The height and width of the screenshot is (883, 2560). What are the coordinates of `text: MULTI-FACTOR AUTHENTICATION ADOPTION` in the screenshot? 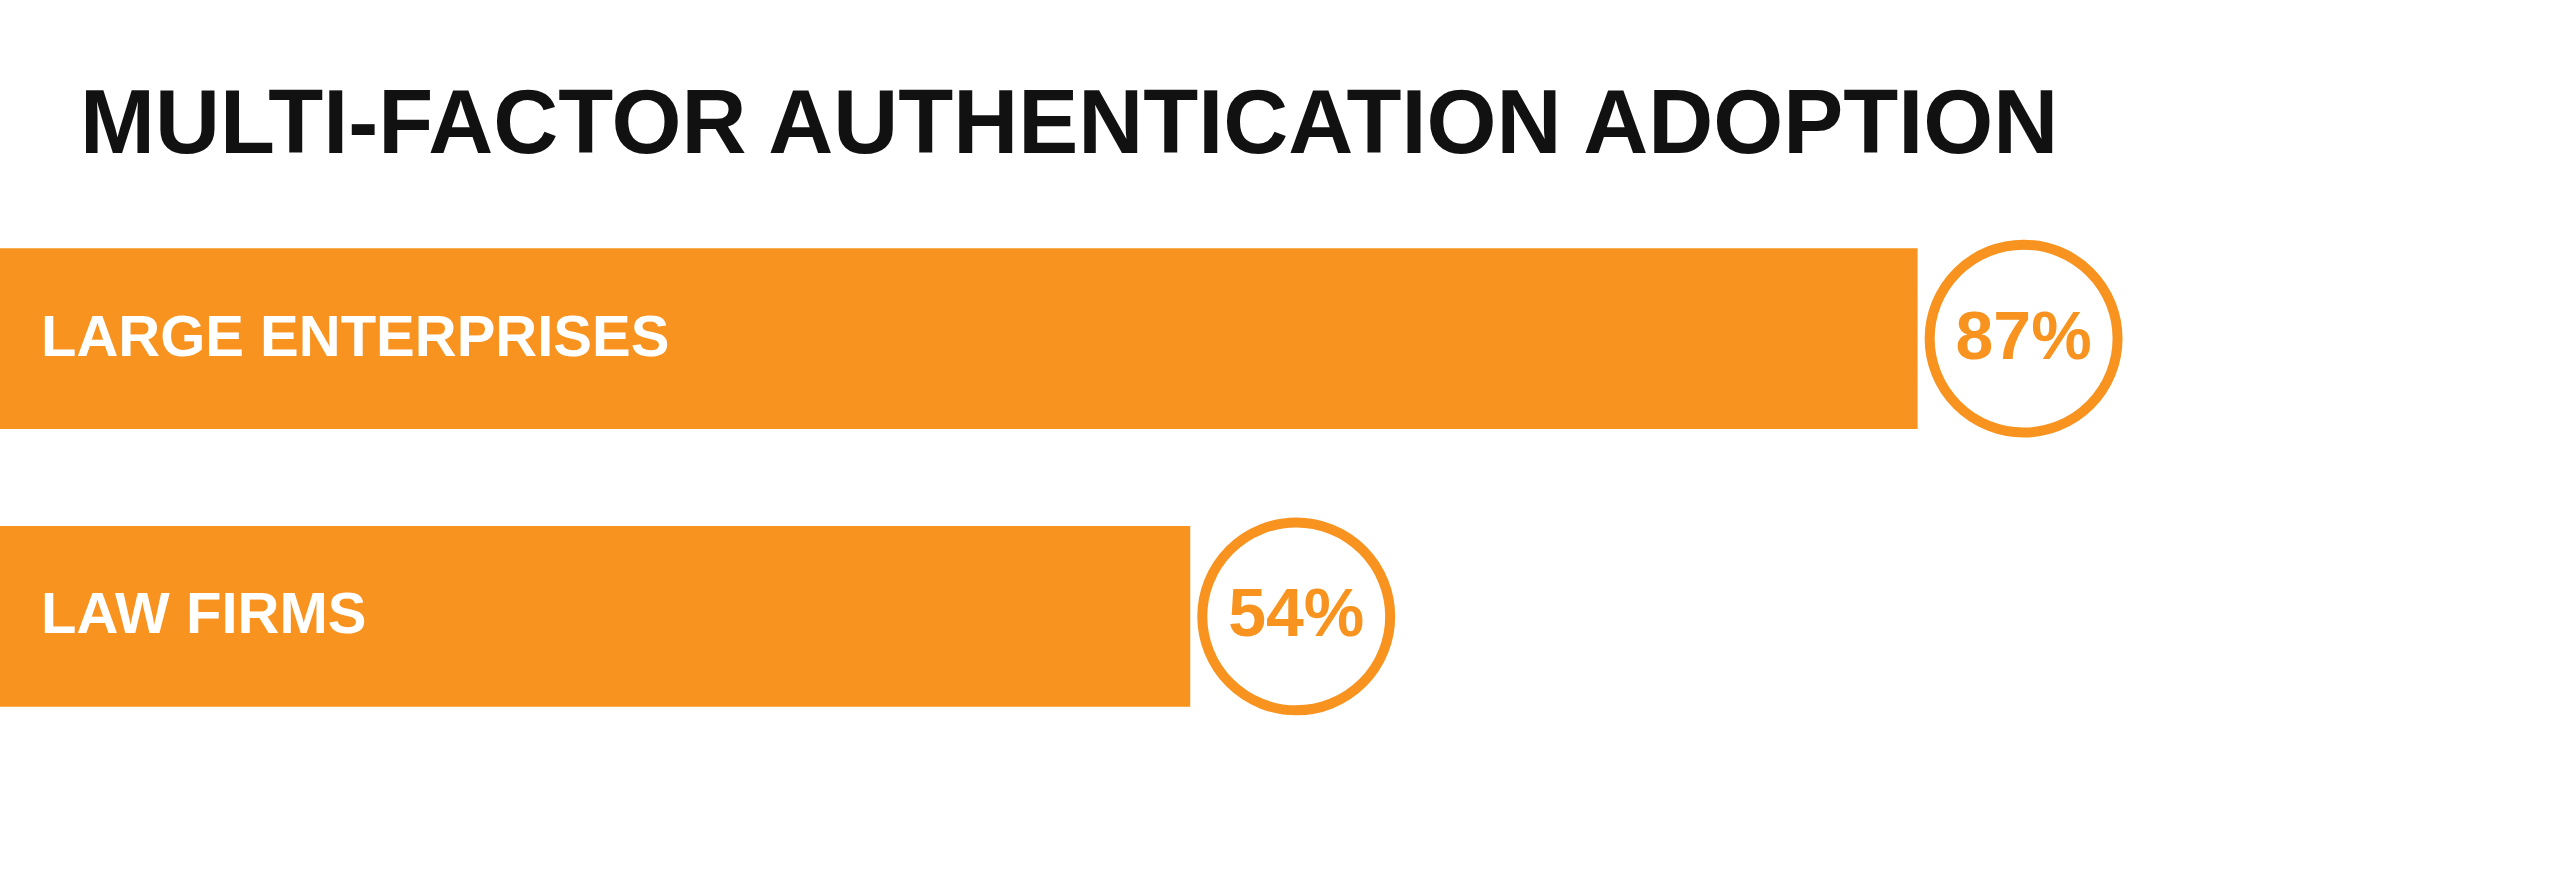 It's located at (1069, 122).